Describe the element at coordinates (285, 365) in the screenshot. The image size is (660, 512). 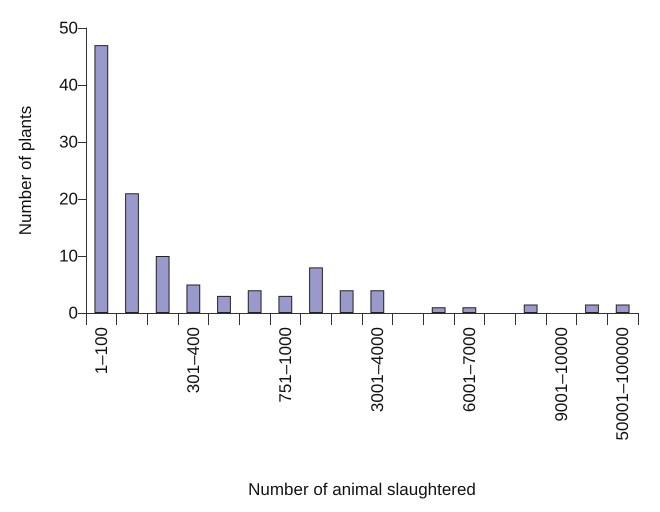
I see `x-tick-label: 751–1000` at that location.